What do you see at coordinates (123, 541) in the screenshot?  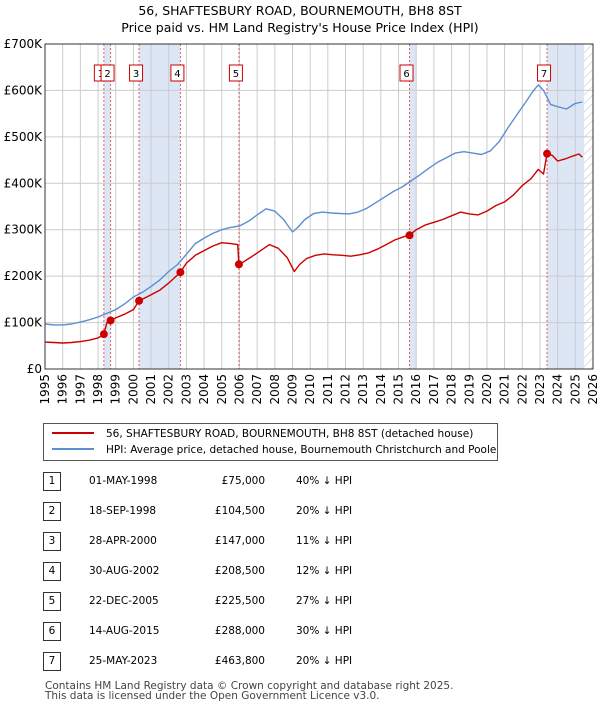 I see `sale-date: 28-APR-2000` at bounding box center [123, 541].